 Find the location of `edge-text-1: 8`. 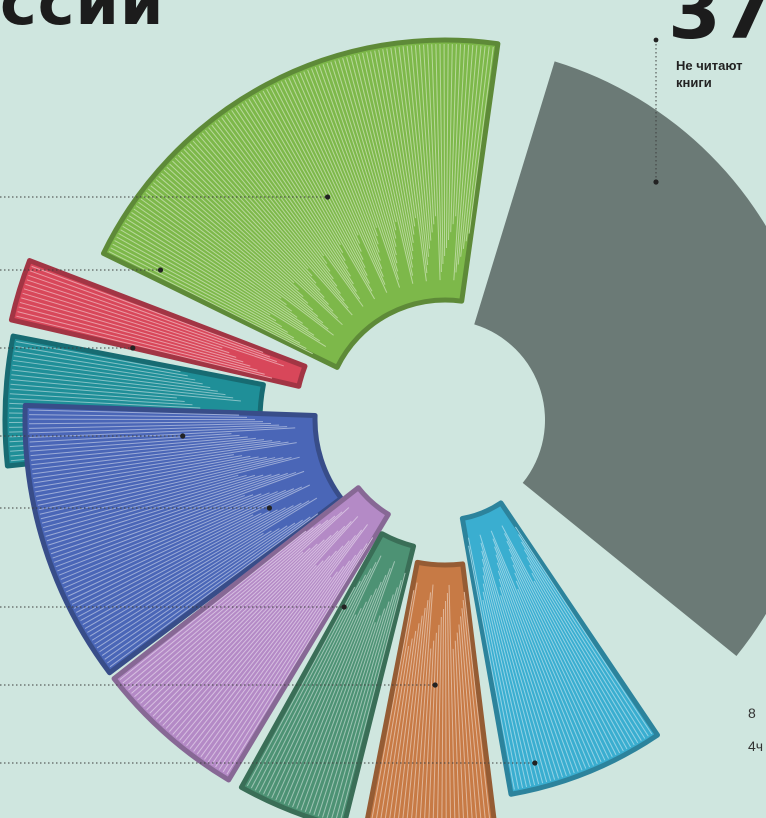

edge-text-1: 8 is located at coordinates (752, 713).